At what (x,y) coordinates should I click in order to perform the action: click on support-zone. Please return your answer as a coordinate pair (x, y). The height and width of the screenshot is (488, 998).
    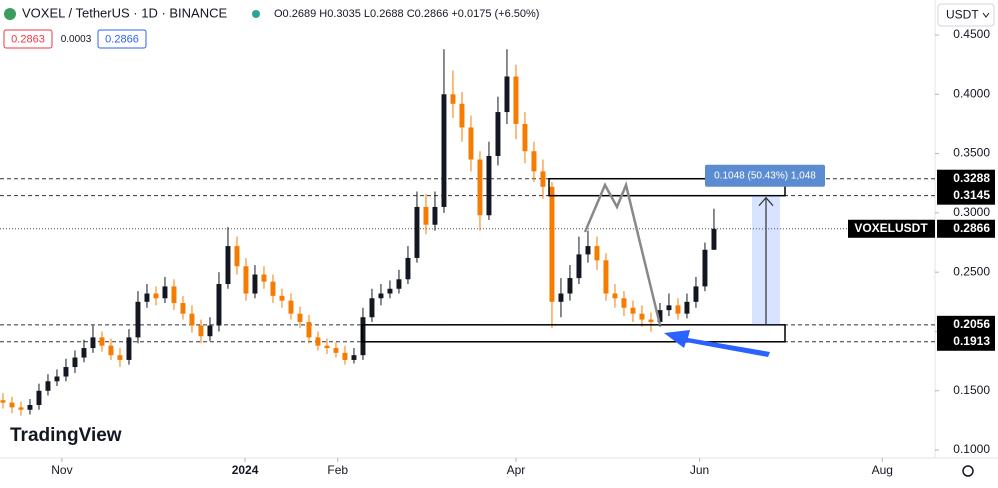
    Looking at the image, I should click on (573, 333).